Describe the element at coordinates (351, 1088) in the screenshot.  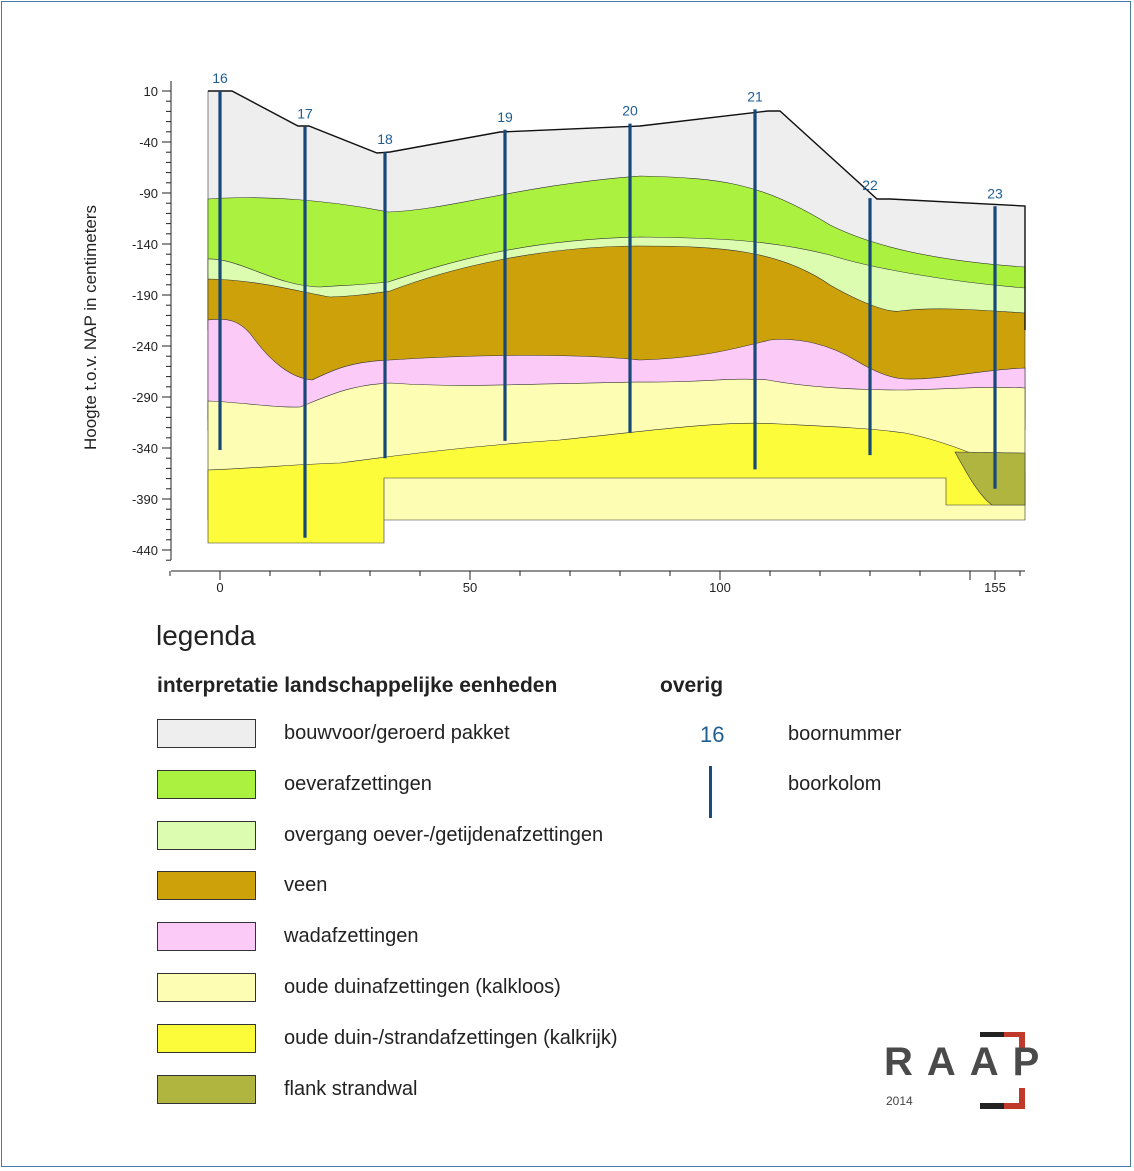
I see `legend-label: flank strandwal` at that location.